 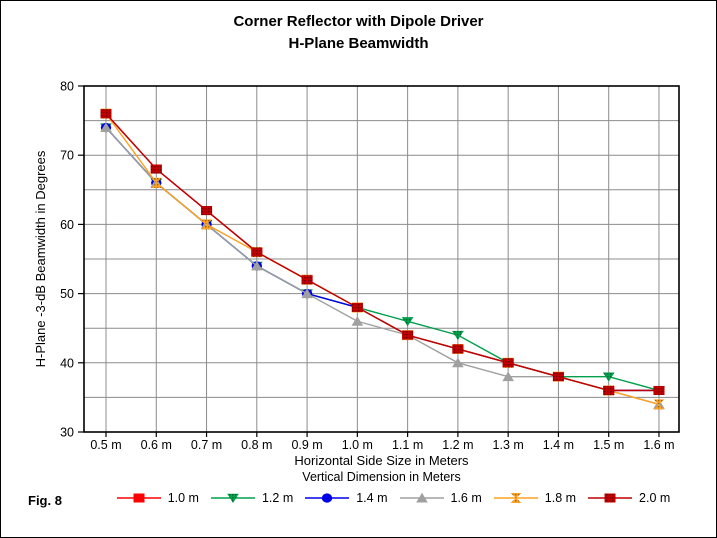 What do you see at coordinates (608, 445) in the screenshot?
I see `x-tick-label: 1.5 m` at bounding box center [608, 445].